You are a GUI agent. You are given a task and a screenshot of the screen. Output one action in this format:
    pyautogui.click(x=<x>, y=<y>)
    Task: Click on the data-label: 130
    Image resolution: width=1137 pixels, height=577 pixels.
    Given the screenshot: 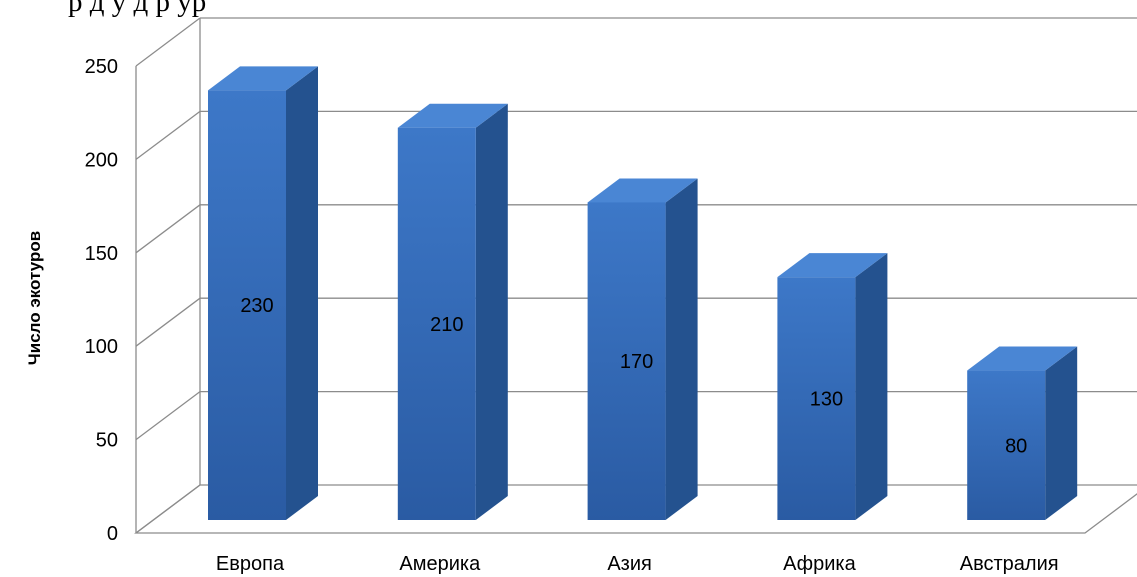 What is the action you would take?
    pyautogui.click(x=826, y=400)
    